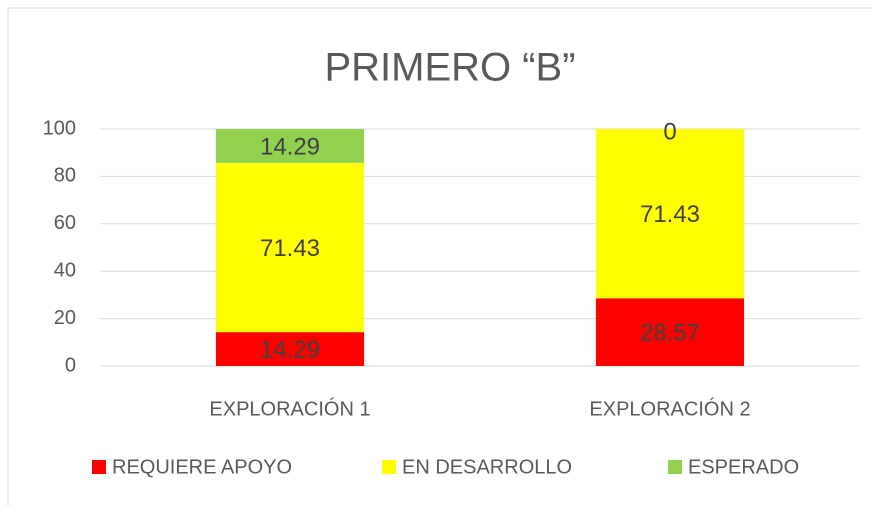  I want to click on y-tick-label: 100, so click(59, 128).